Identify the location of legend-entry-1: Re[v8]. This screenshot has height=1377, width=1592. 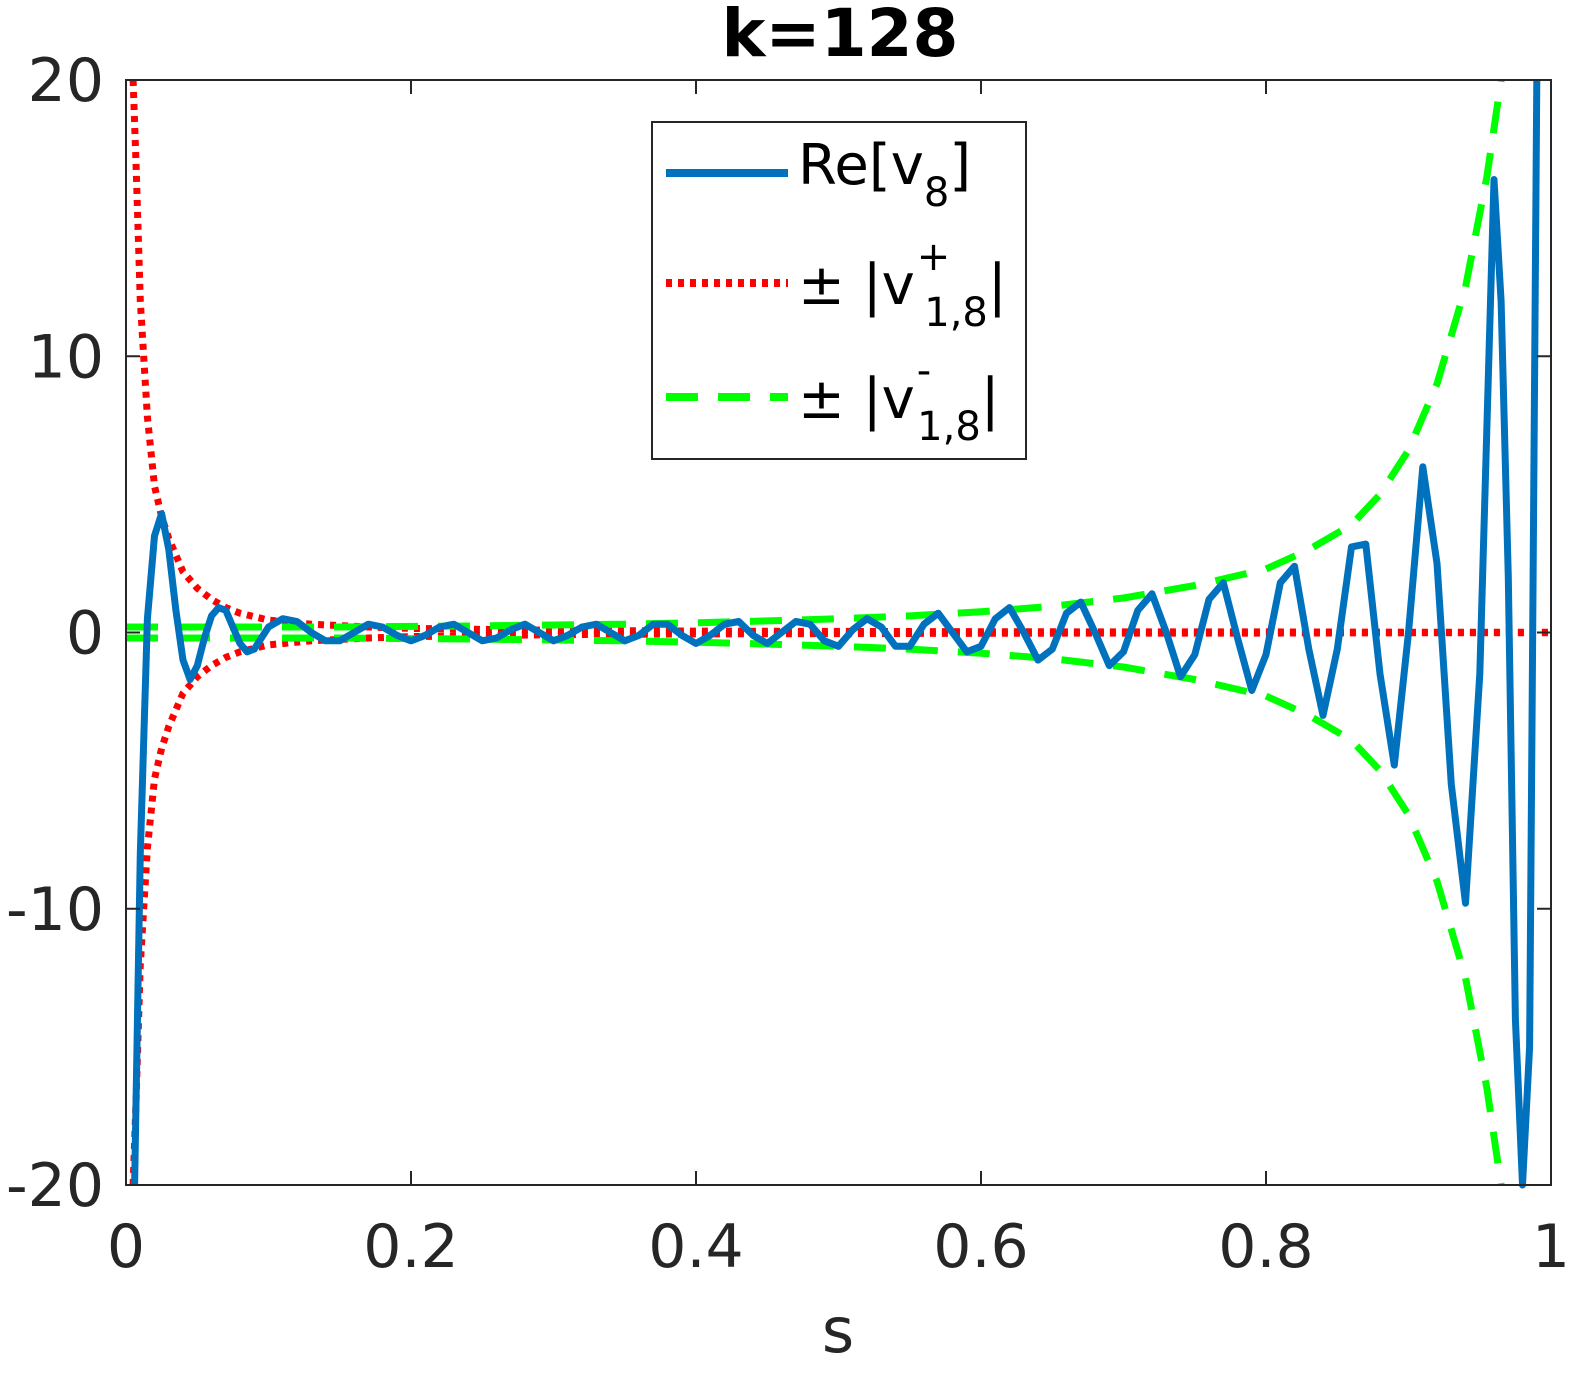
(884, 174).